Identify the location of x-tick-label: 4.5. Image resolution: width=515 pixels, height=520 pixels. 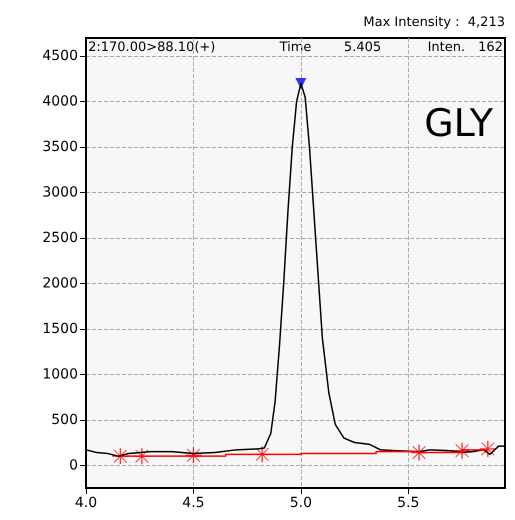
(193, 503).